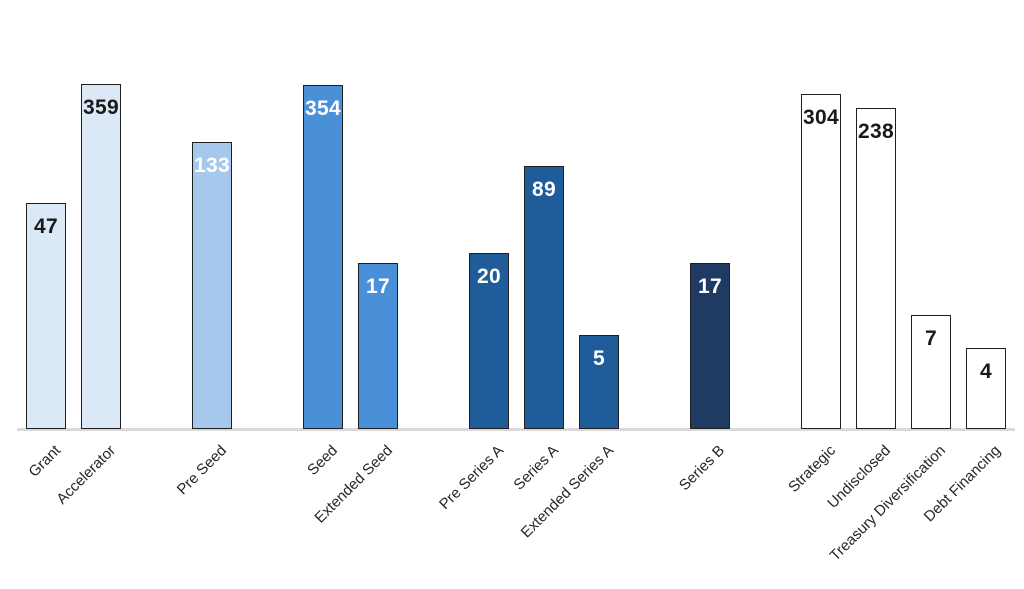  Describe the element at coordinates (876, 131) in the screenshot. I see `bar-value-label: 238` at that location.